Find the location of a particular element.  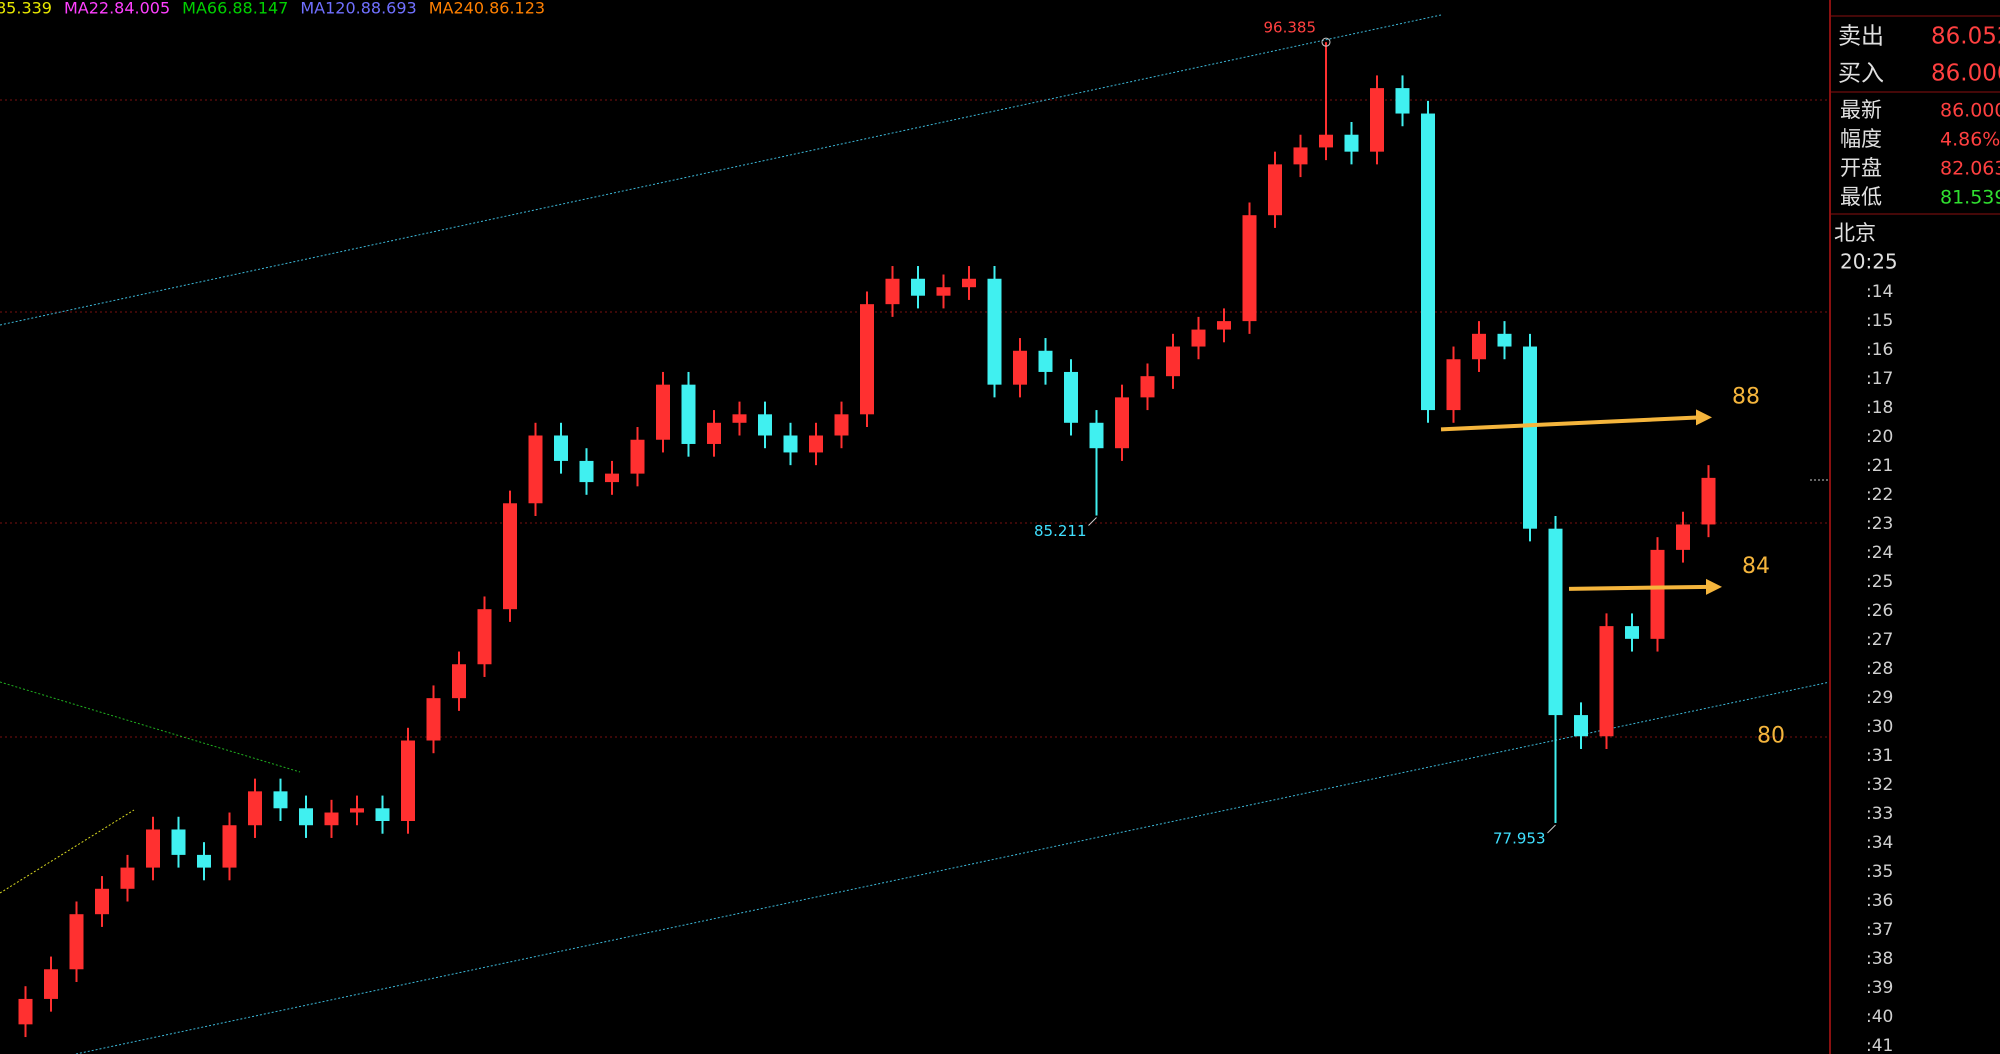

time-entry: :18 is located at coordinates (1879, 408).